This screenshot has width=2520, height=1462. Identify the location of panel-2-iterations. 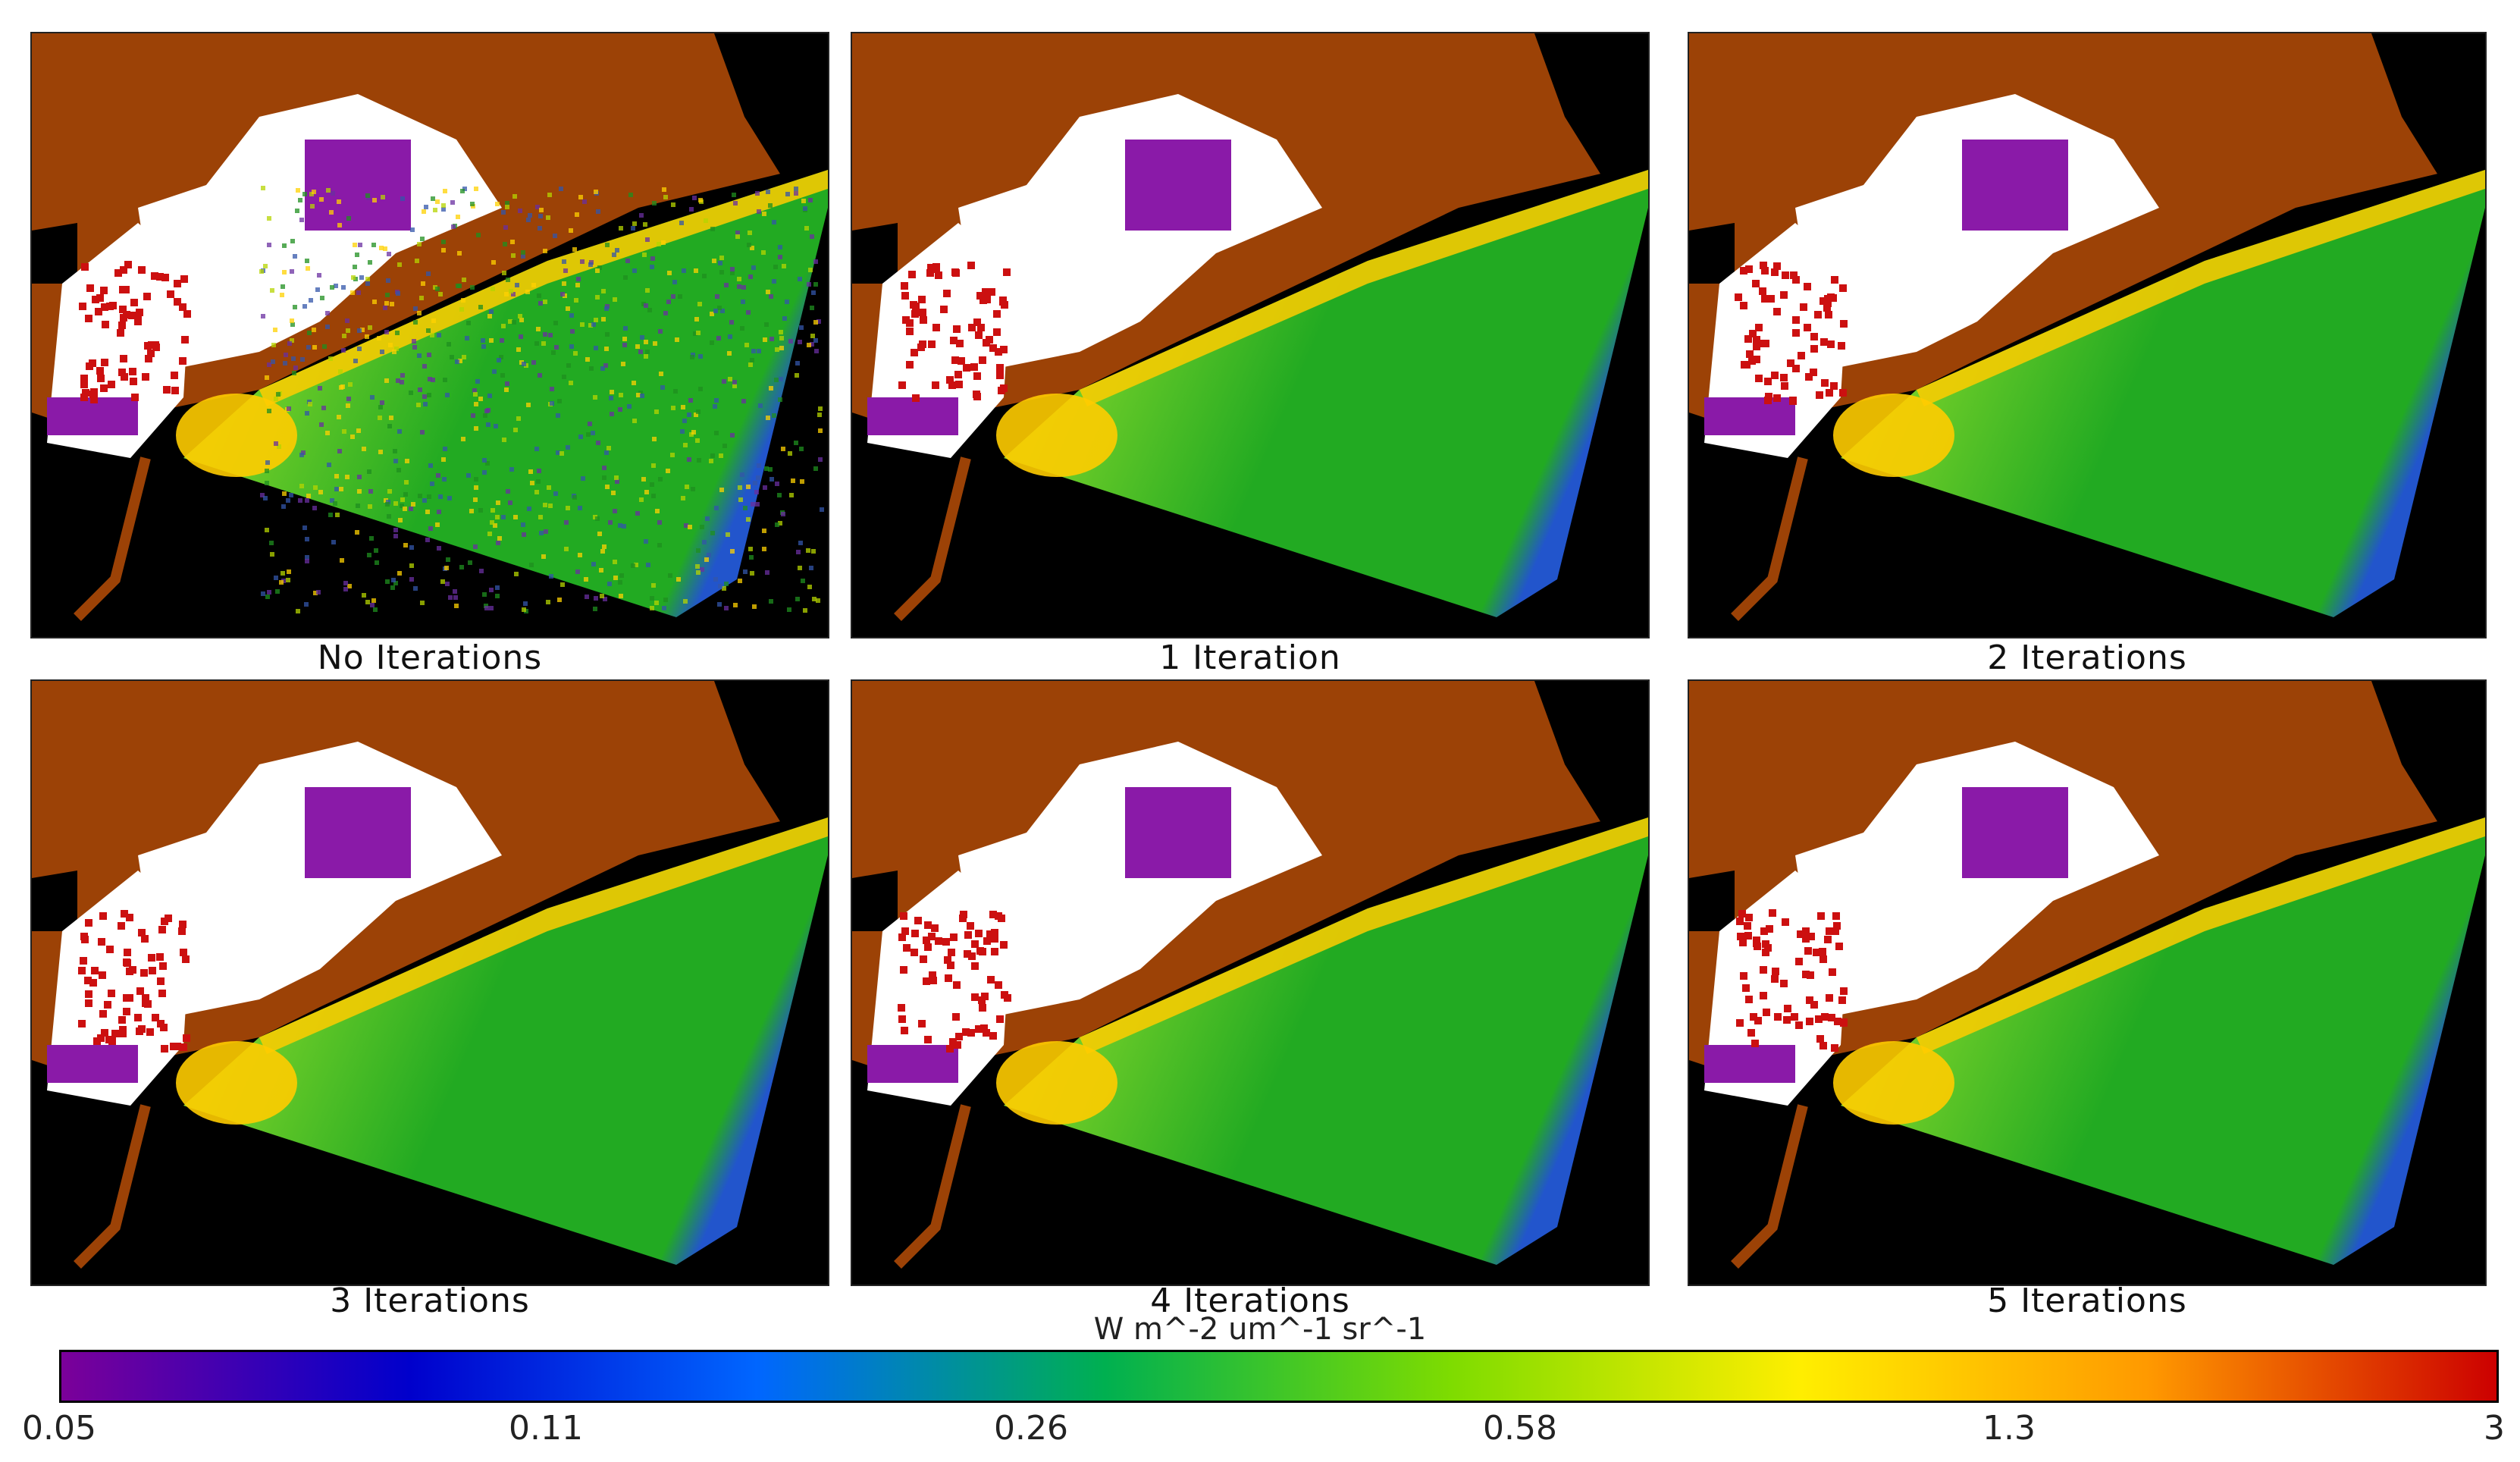
(2087, 335).